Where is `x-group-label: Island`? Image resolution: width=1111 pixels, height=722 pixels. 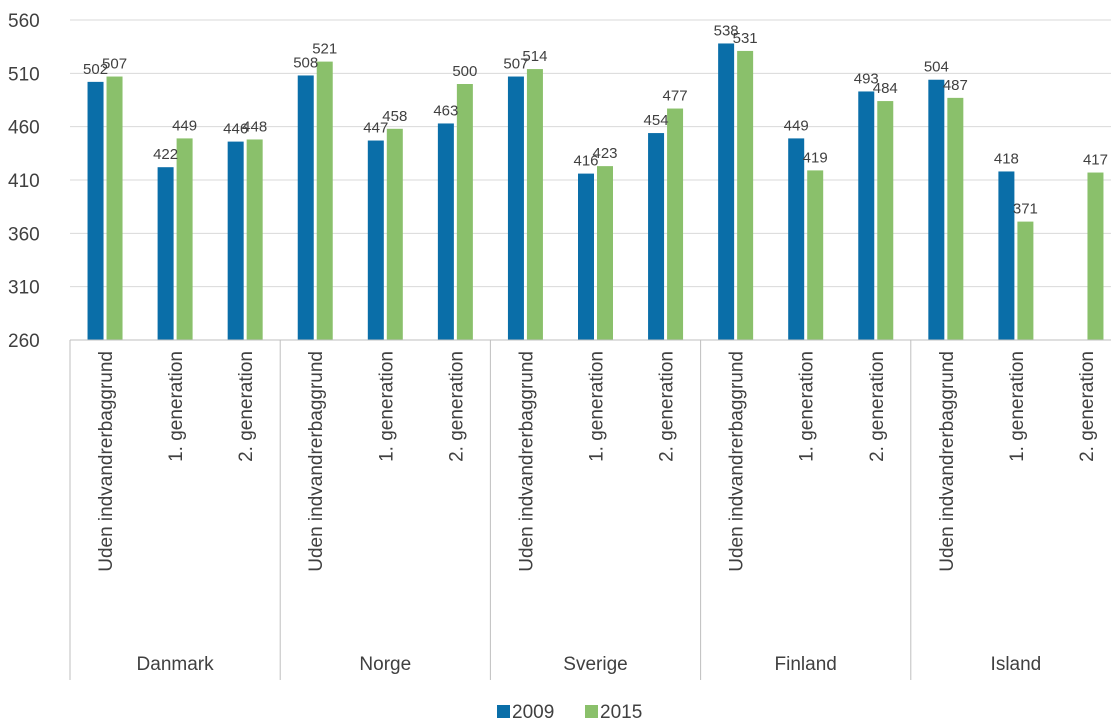
x-group-label: Island is located at coordinates (1016, 664).